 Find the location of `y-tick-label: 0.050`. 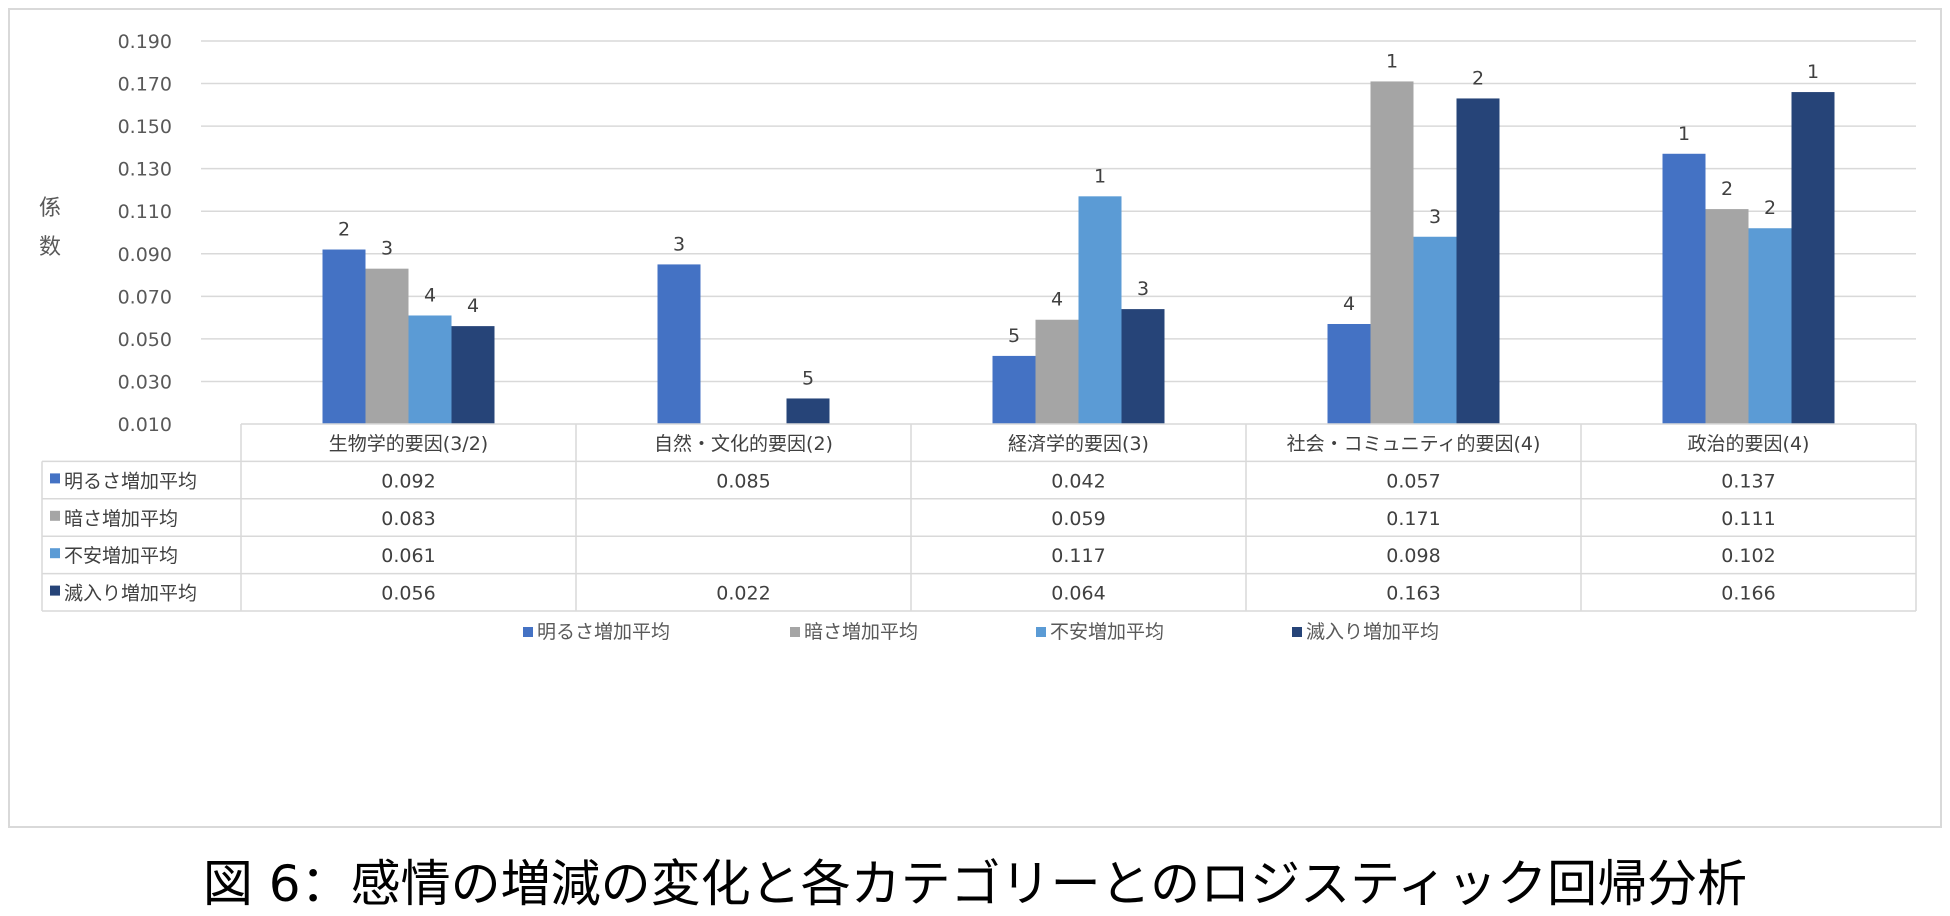

y-tick-label: 0.050 is located at coordinates (145, 340).